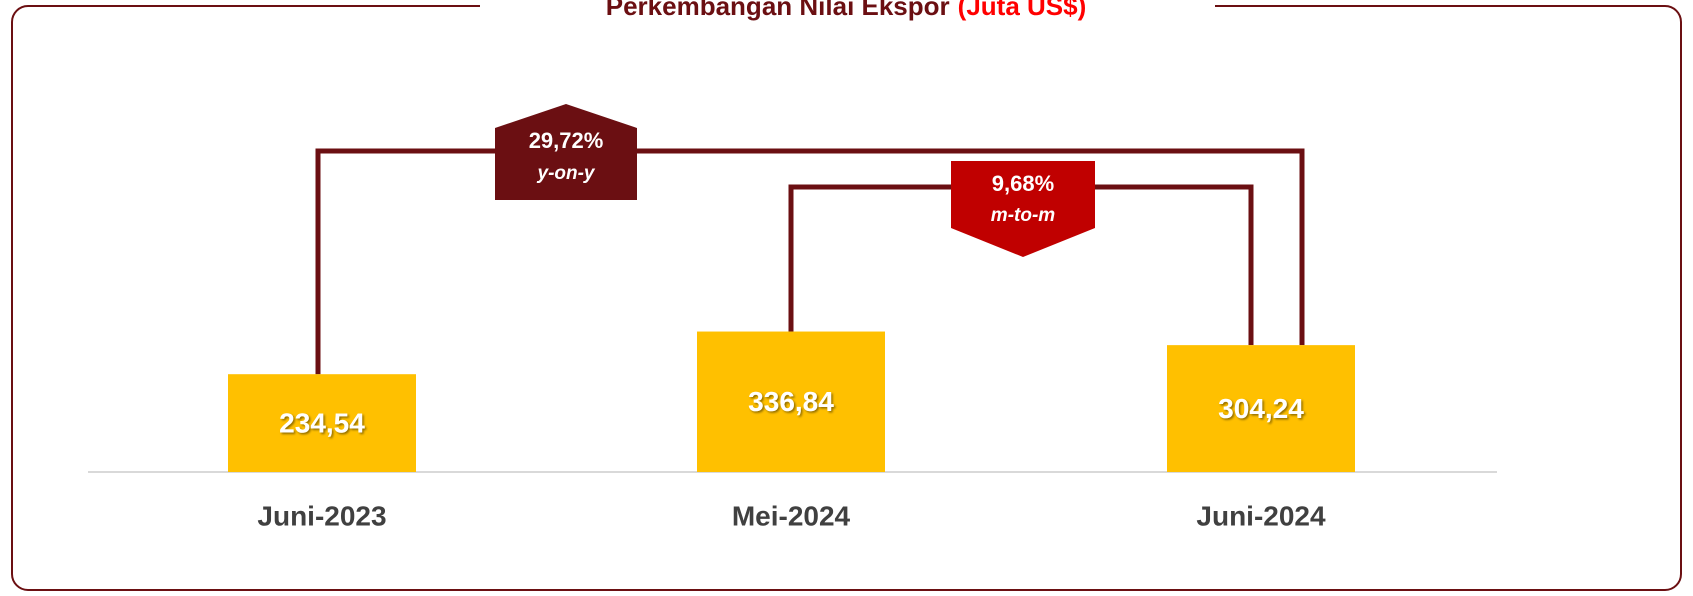 Image resolution: width=1693 pixels, height=596 pixels. I want to click on value-label: 336,84, so click(791, 401).